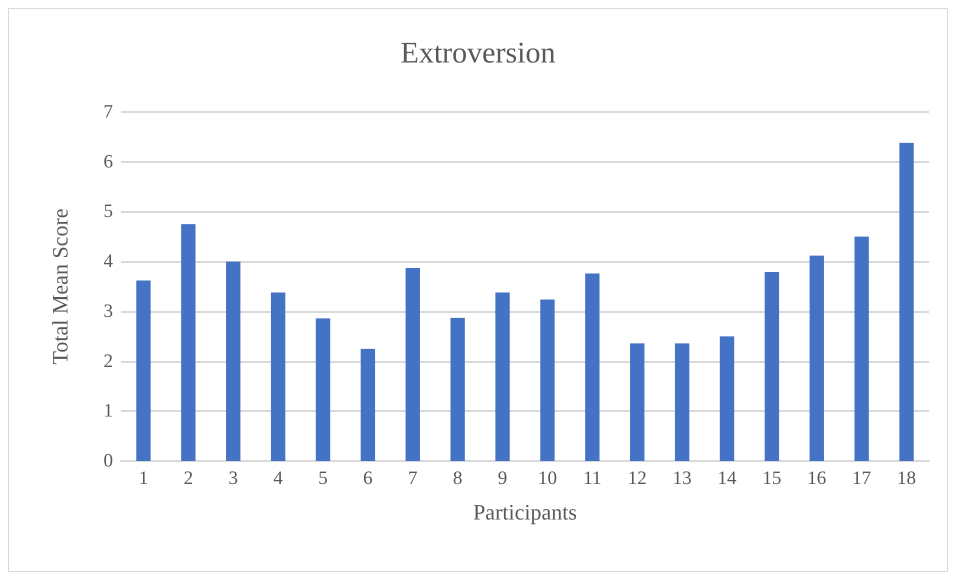 This screenshot has height=580, width=956. What do you see at coordinates (109, 261) in the screenshot?
I see `y-tick-label: 4` at bounding box center [109, 261].